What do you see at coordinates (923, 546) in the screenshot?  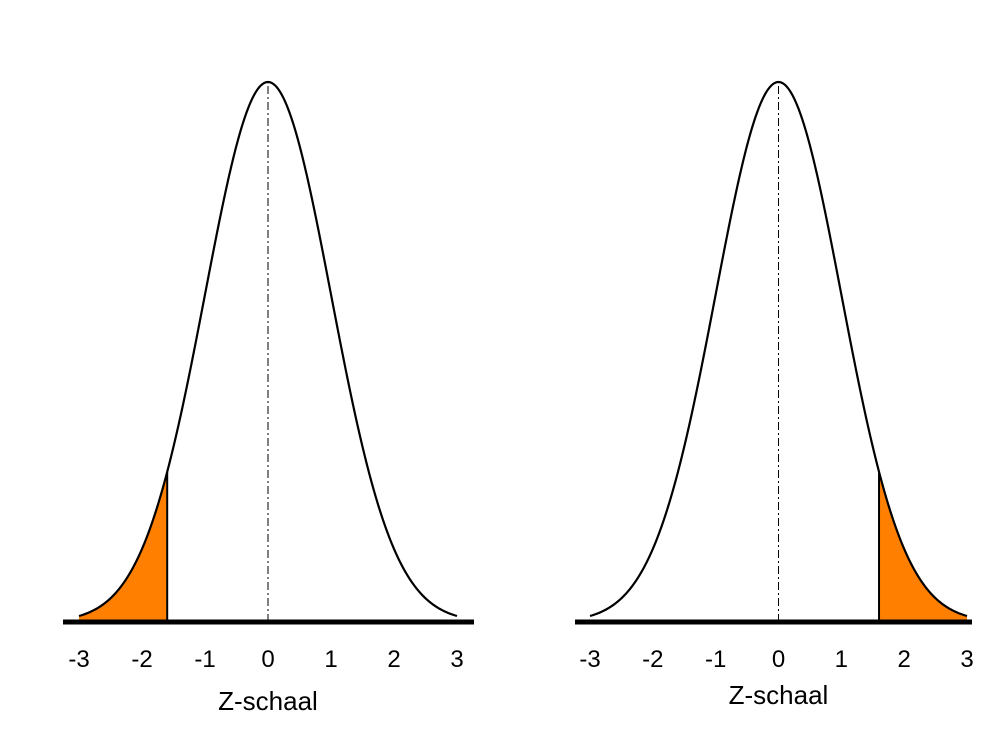 I see `shaded-area-right-tail` at bounding box center [923, 546].